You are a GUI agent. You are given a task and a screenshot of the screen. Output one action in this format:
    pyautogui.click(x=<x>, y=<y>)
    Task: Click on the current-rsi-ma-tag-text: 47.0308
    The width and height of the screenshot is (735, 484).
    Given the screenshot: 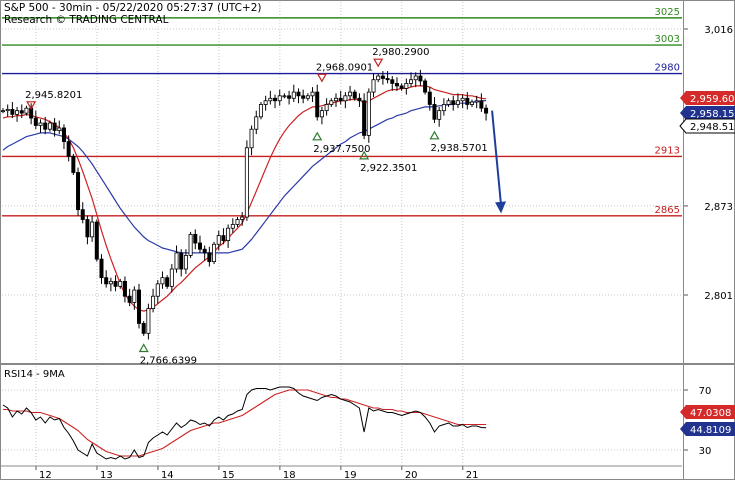 What is the action you would take?
    pyautogui.click(x=710, y=413)
    